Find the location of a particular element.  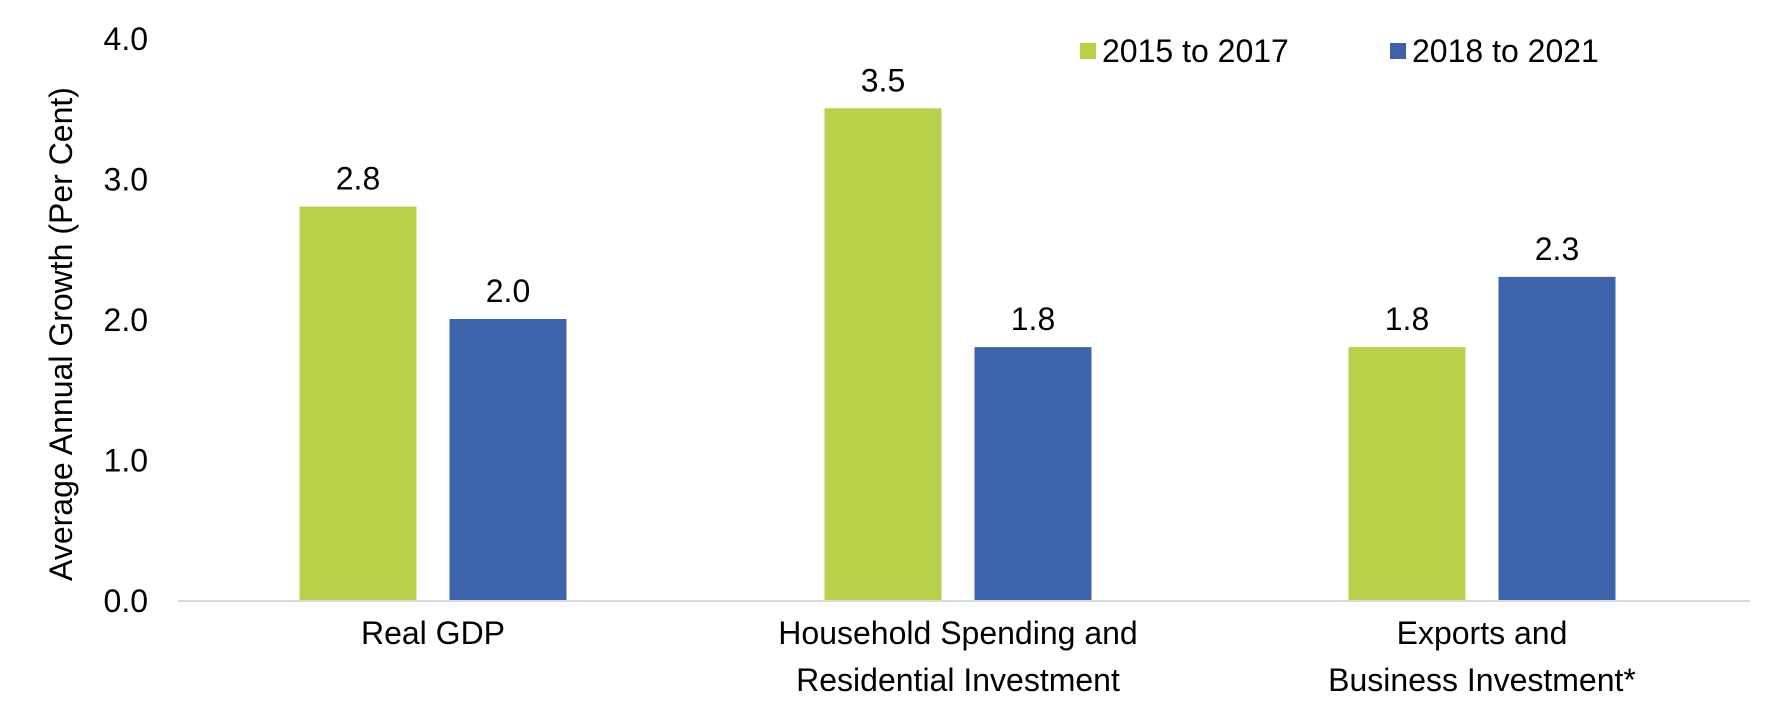

y-tick-label: 2.0 is located at coordinates (126, 320).